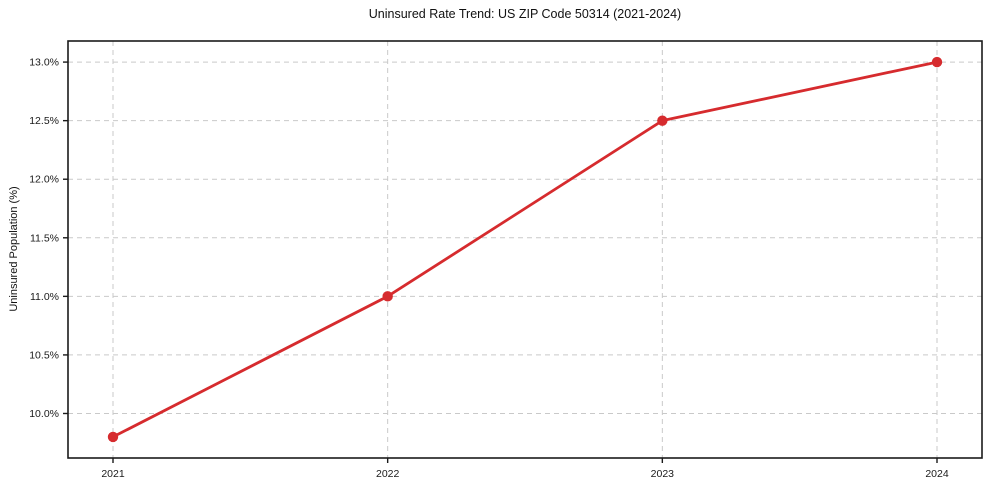 This screenshot has height=490, width=989. I want to click on y-tick-label: 12.5%, so click(44, 121).